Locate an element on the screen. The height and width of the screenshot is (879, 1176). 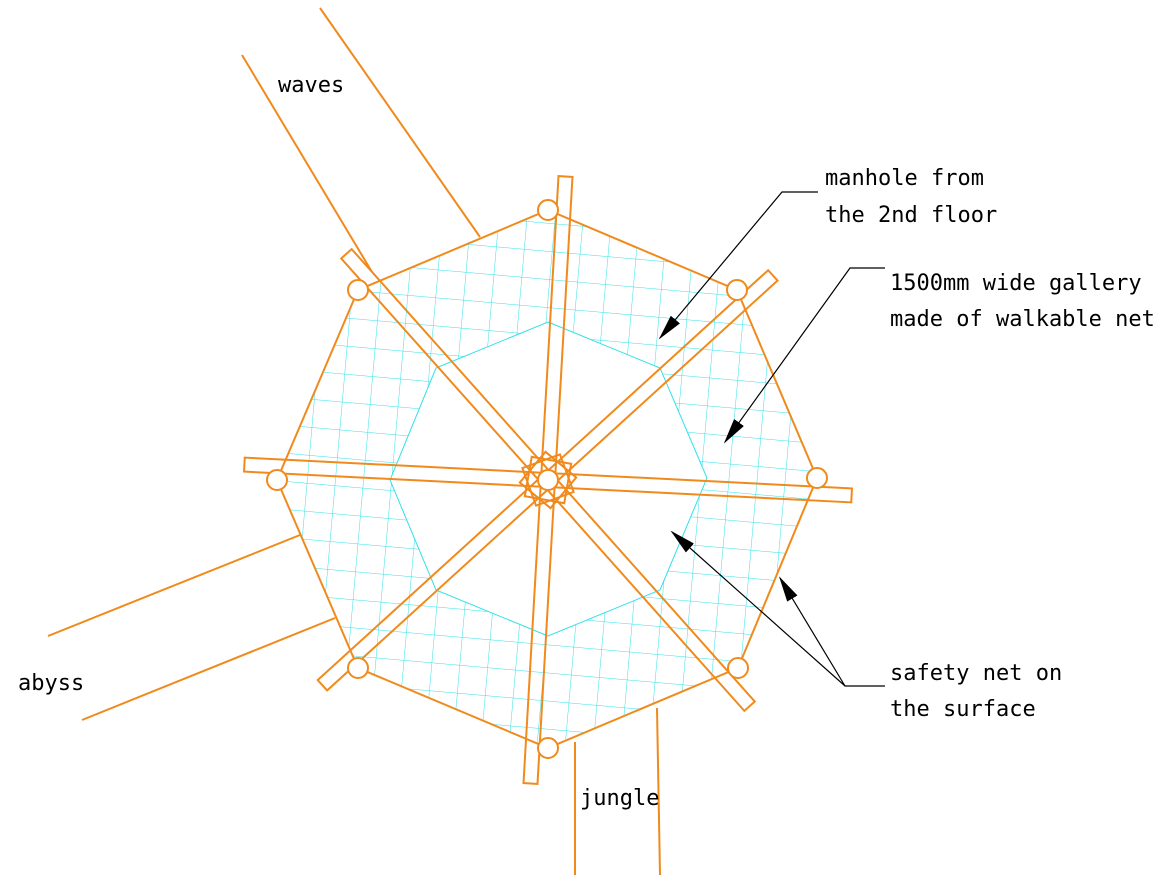
label-waves: waves is located at coordinates (311, 85).